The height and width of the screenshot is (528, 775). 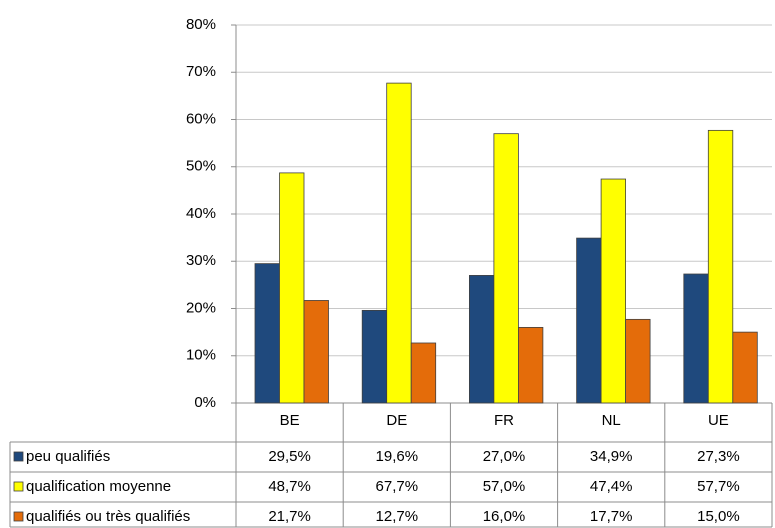 What do you see at coordinates (397, 456) in the screenshot?
I see `table-cell: 19,6%` at bounding box center [397, 456].